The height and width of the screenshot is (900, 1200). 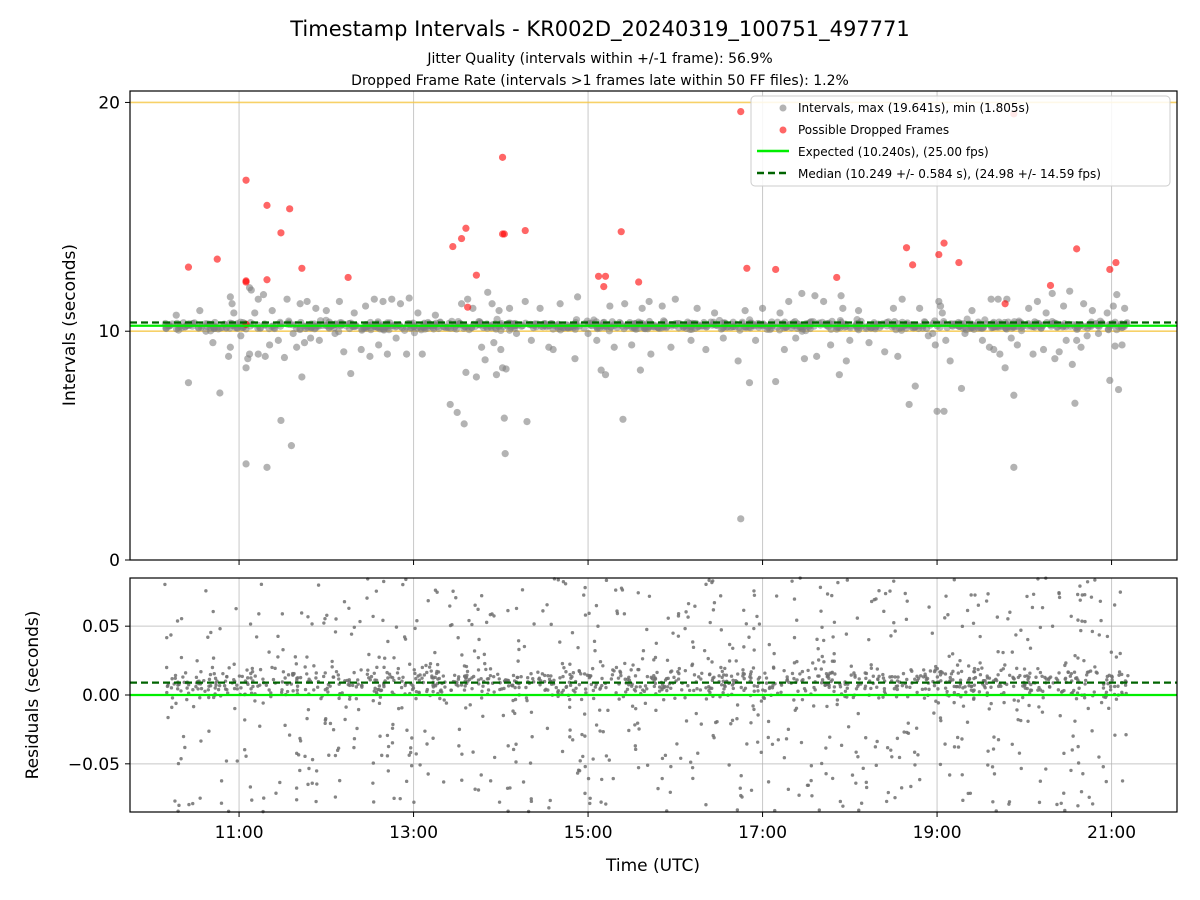 What do you see at coordinates (1111, 833) in the screenshot?
I see `x-tick-label: 21:00` at bounding box center [1111, 833].